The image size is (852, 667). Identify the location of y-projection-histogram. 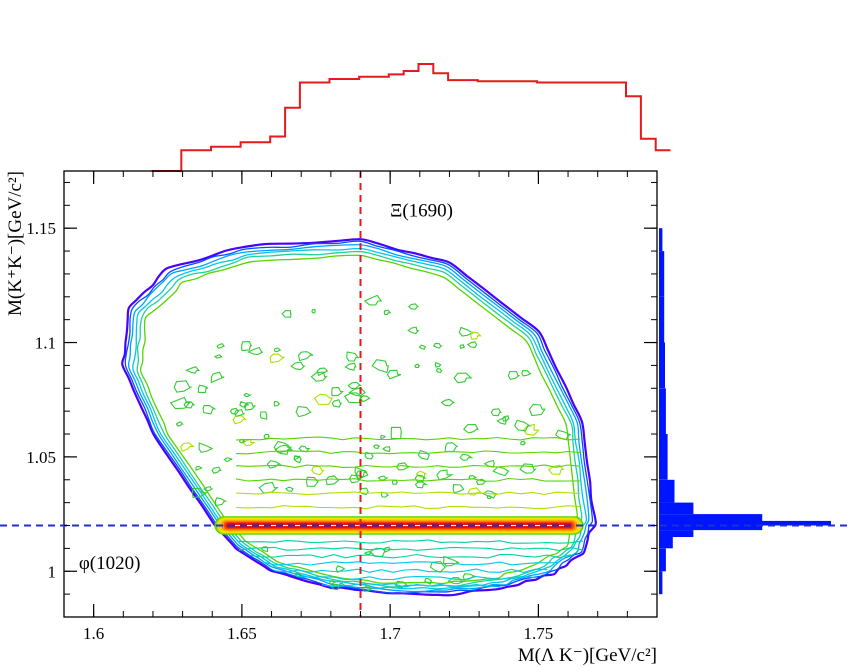
(745, 411).